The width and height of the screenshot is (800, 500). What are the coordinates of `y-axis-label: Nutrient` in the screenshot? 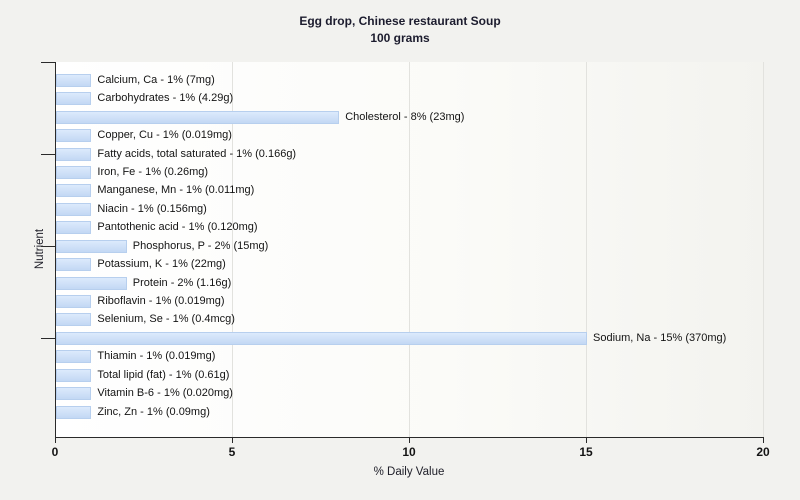 It's located at (40, 249).